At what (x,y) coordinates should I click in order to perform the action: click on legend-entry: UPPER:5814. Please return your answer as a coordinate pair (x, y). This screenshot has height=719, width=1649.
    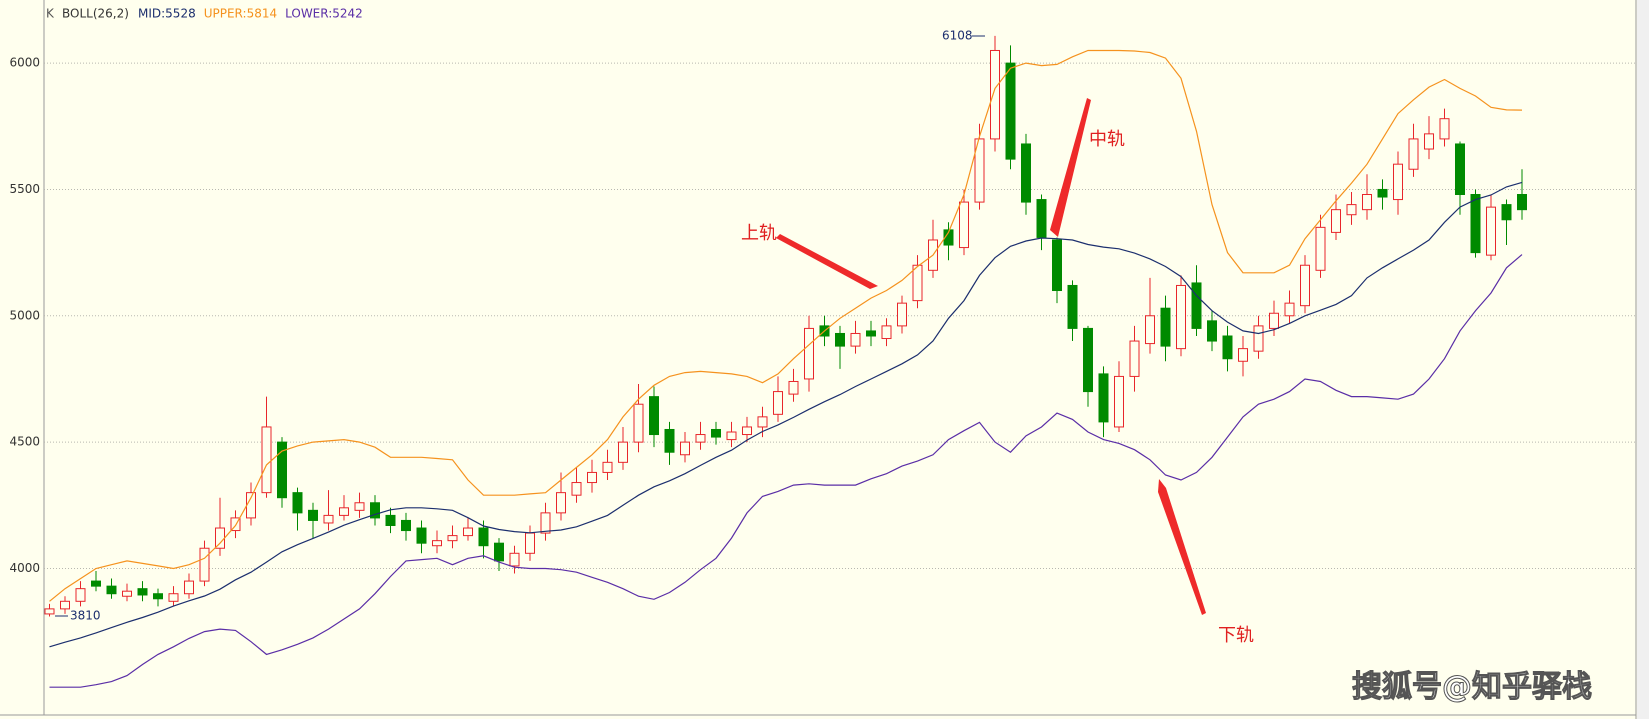
    Looking at the image, I should click on (240, 14).